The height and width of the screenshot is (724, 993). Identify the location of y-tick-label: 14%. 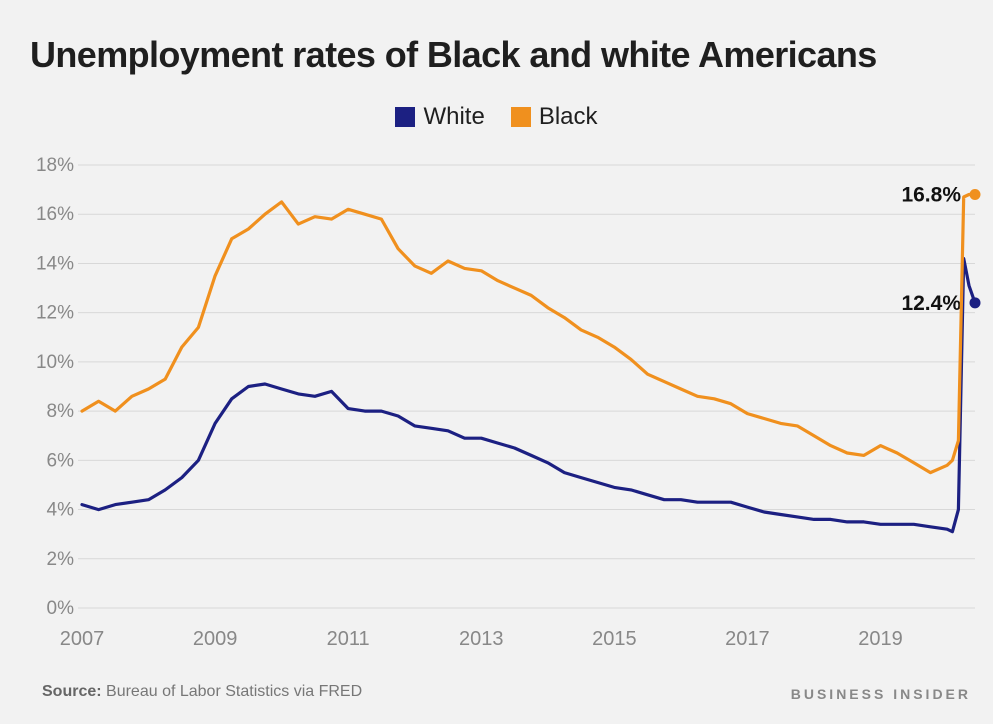
(55, 263).